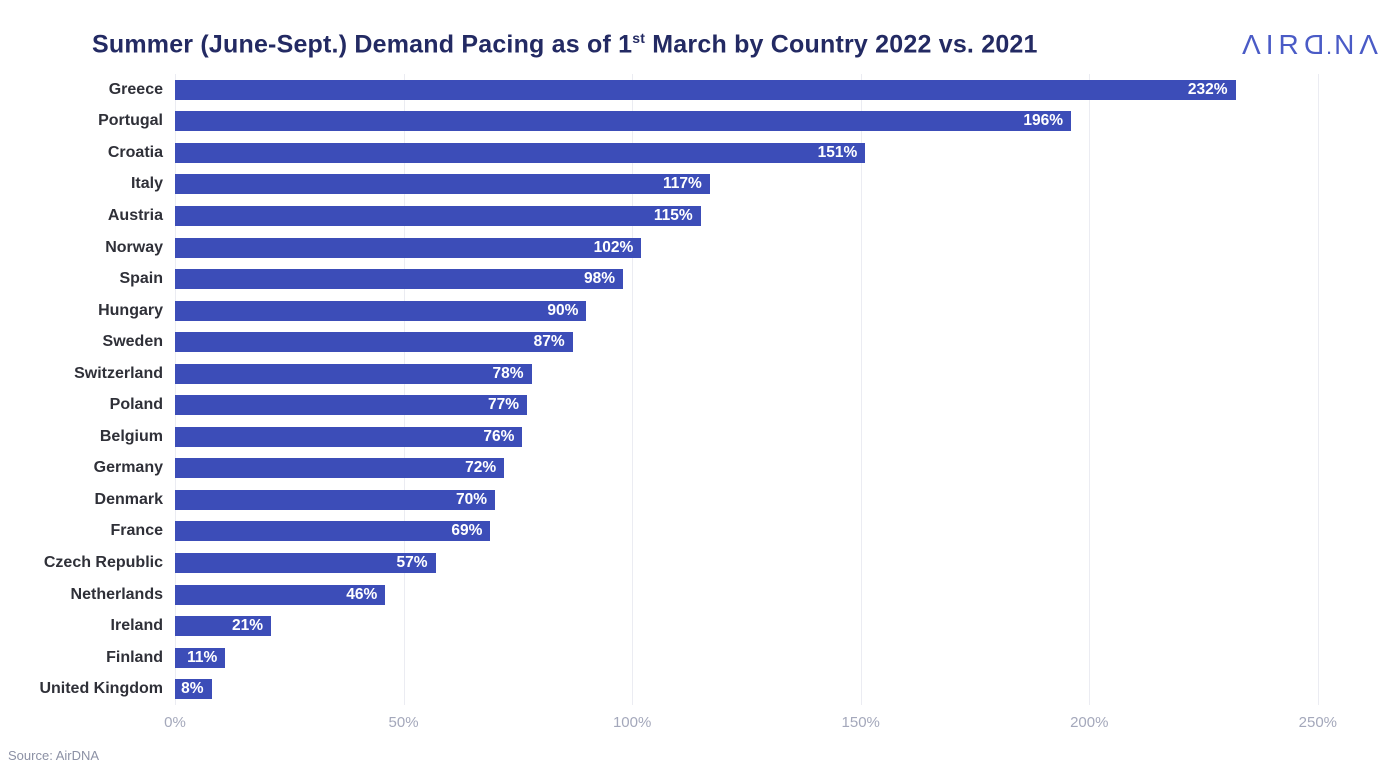 This screenshot has width=1392, height=783. I want to click on chart-row: Finland 11%, so click(689, 658).